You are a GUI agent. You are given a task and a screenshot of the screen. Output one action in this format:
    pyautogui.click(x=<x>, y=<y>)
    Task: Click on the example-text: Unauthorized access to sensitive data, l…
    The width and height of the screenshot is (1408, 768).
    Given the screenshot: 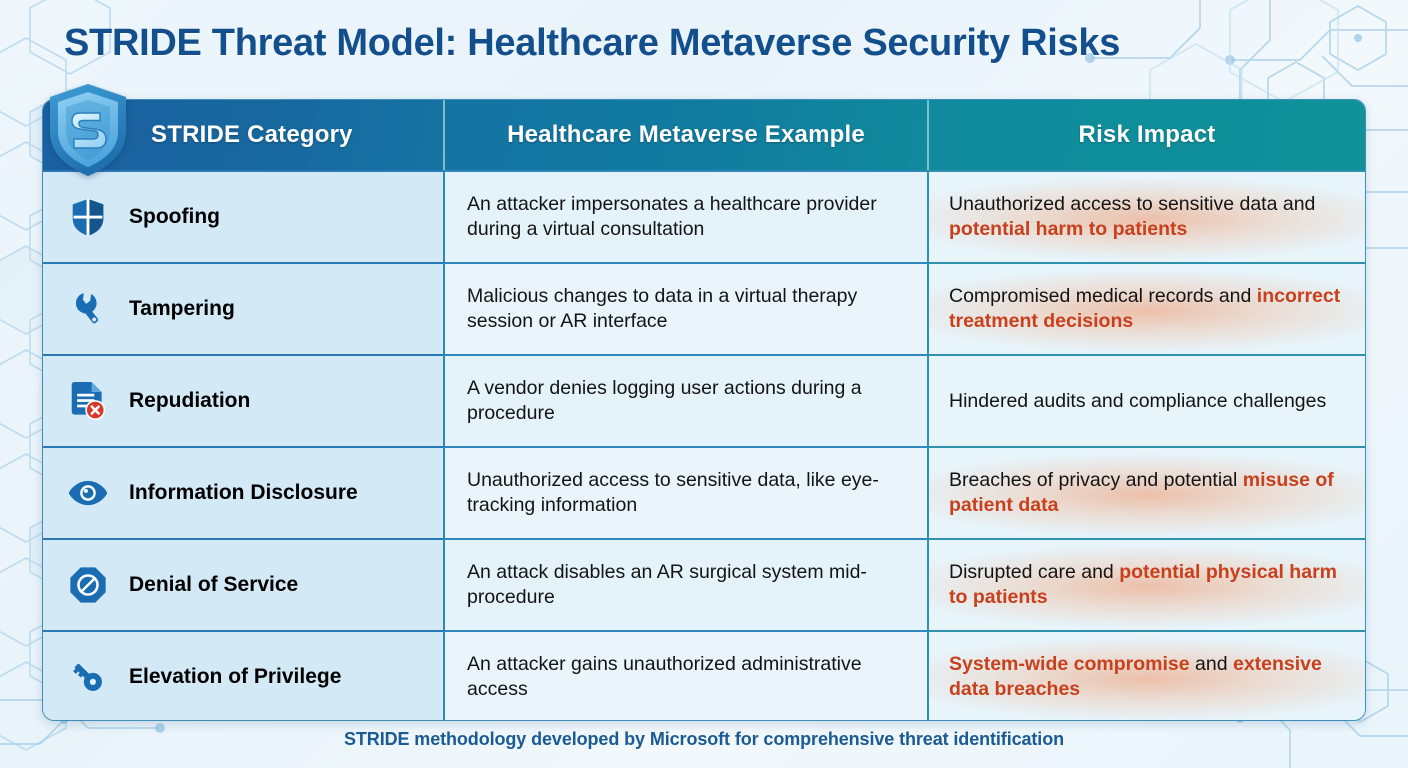 What is the action you would take?
    pyautogui.click(x=673, y=492)
    